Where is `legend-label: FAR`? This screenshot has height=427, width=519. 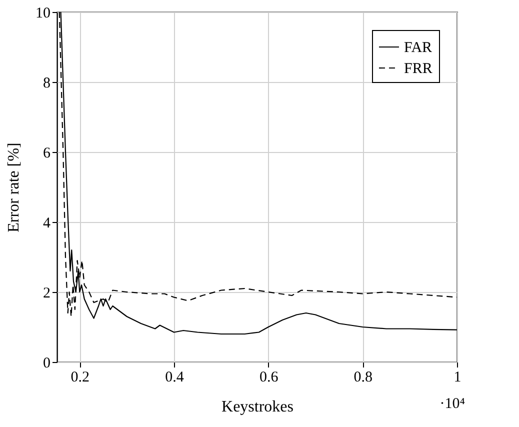
legend-label: FAR is located at coordinates (418, 48).